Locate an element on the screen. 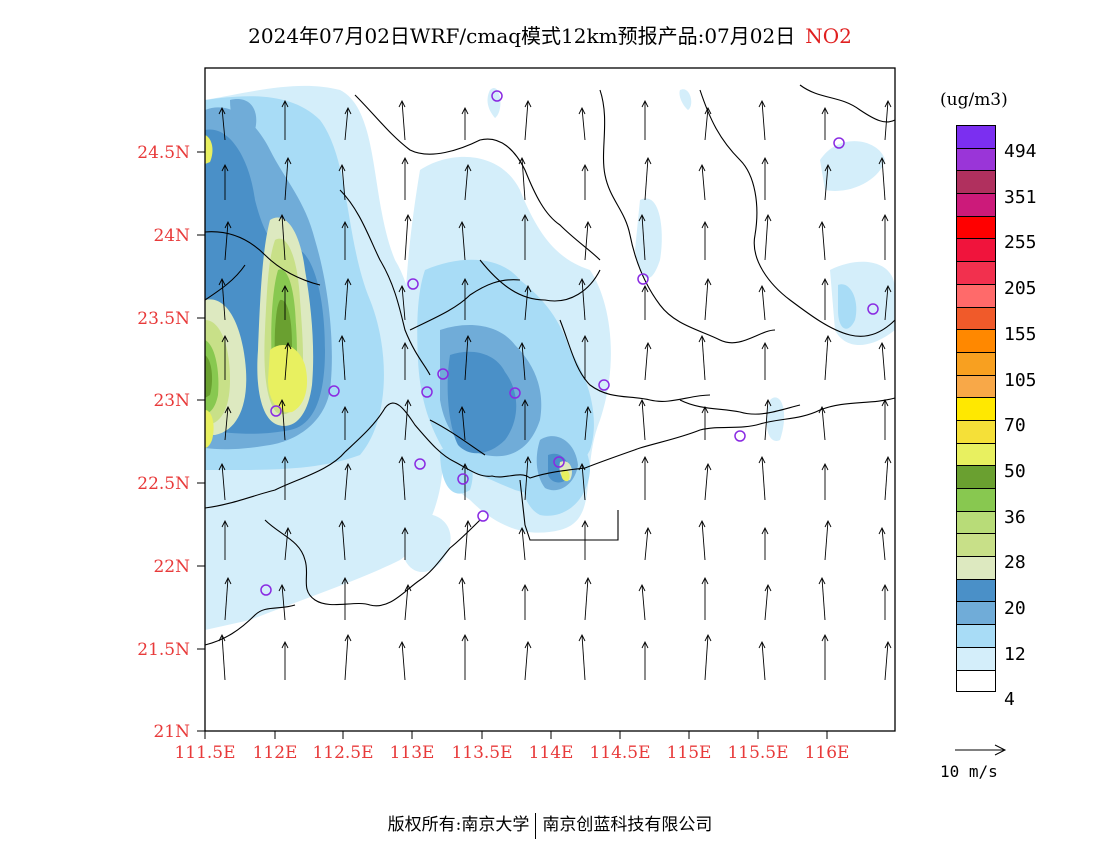  latitude-axis: 24.5N 24N 23.5N 23N 22.5N 22N 21.5N 21N is located at coordinates (171, 442).